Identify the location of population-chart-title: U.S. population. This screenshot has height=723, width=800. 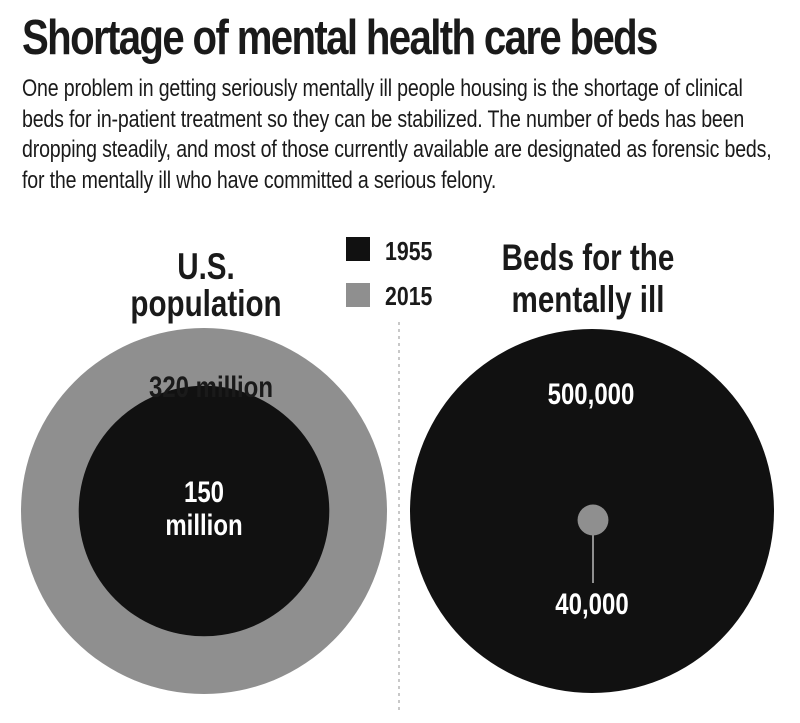
(205, 286).